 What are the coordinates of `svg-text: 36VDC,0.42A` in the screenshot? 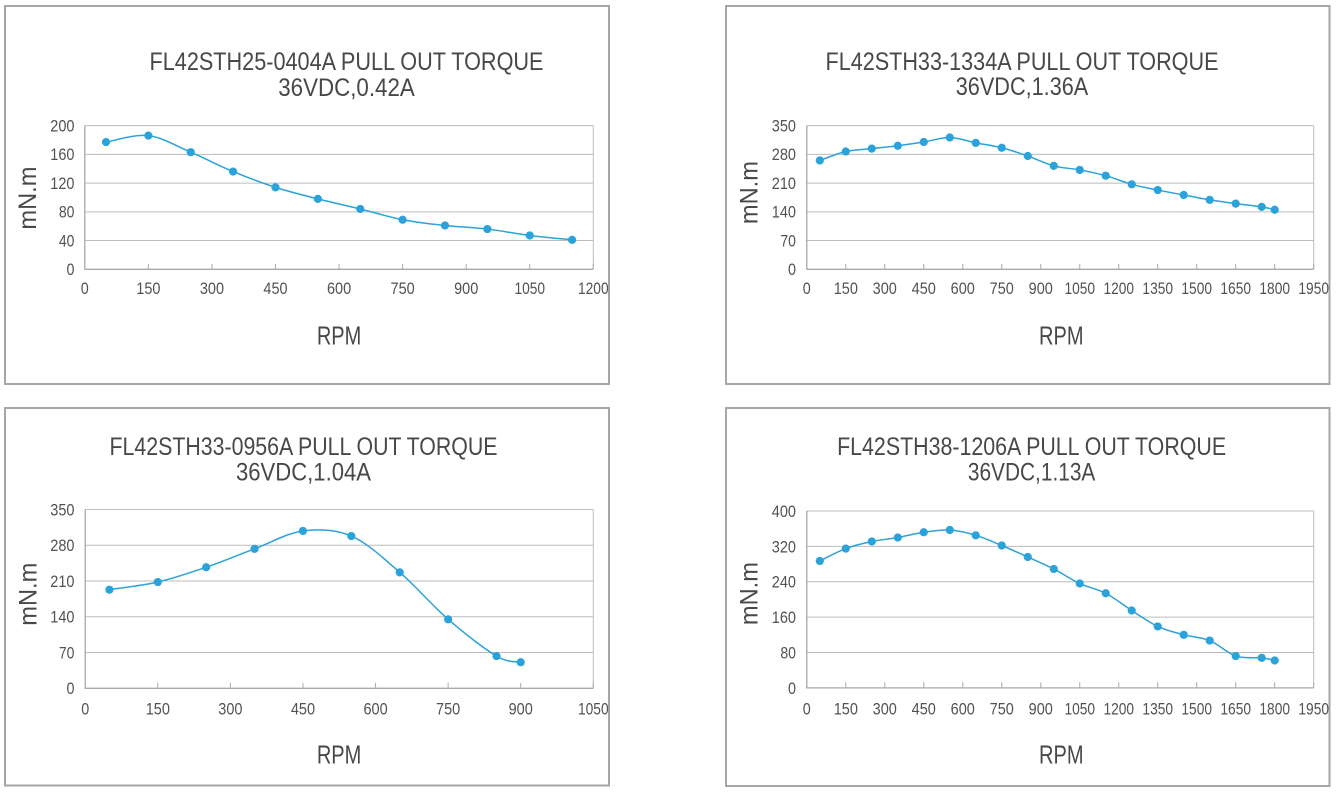 It's located at (346, 88).